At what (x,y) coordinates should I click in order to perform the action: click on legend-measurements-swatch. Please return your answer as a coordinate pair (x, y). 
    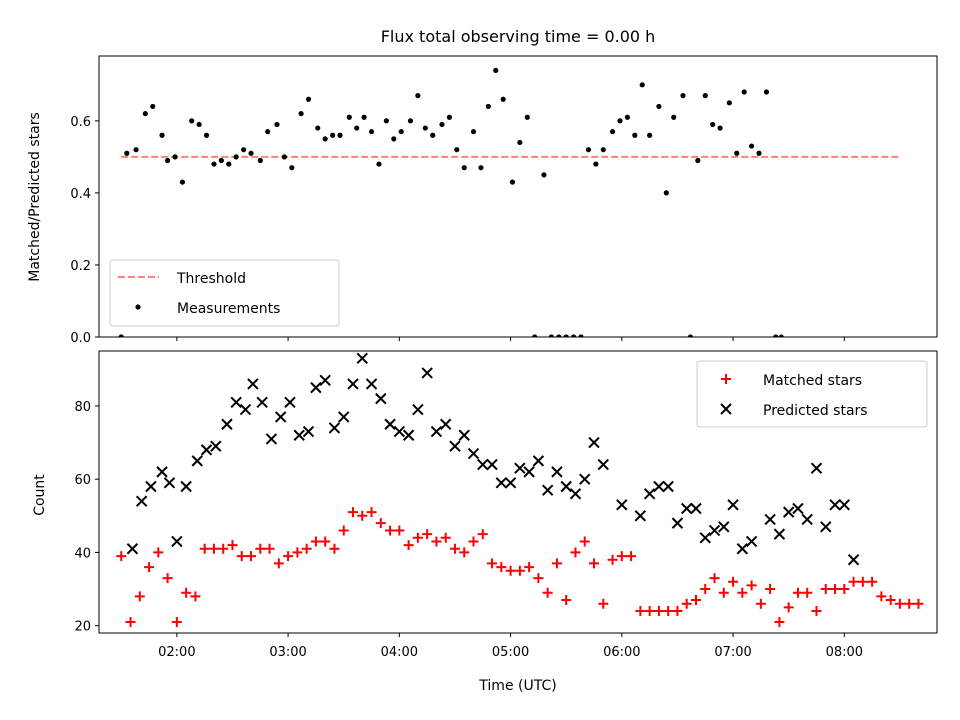
    Looking at the image, I should click on (138, 307).